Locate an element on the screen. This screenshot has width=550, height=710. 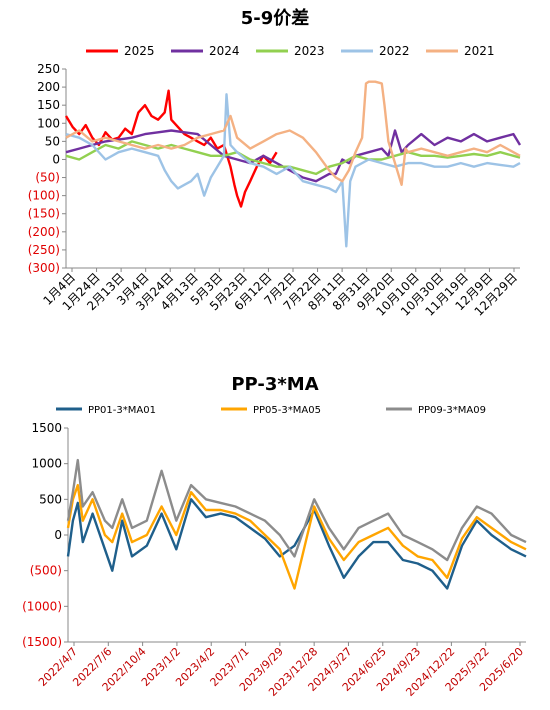
y-tick-label: (250) is located at coordinates (44, 250).